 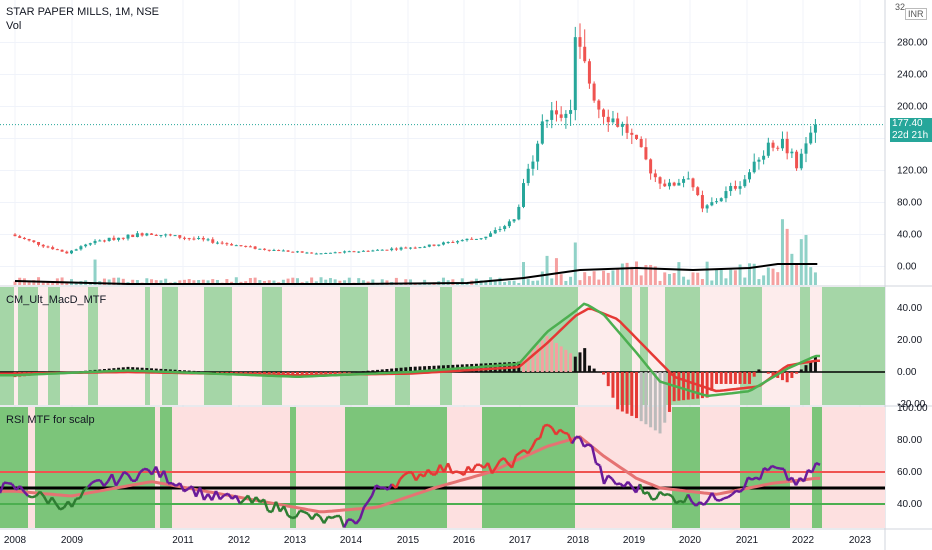 What do you see at coordinates (907, 267) in the screenshot?
I see `price-tick-label: 0.00` at bounding box center [907, 267].